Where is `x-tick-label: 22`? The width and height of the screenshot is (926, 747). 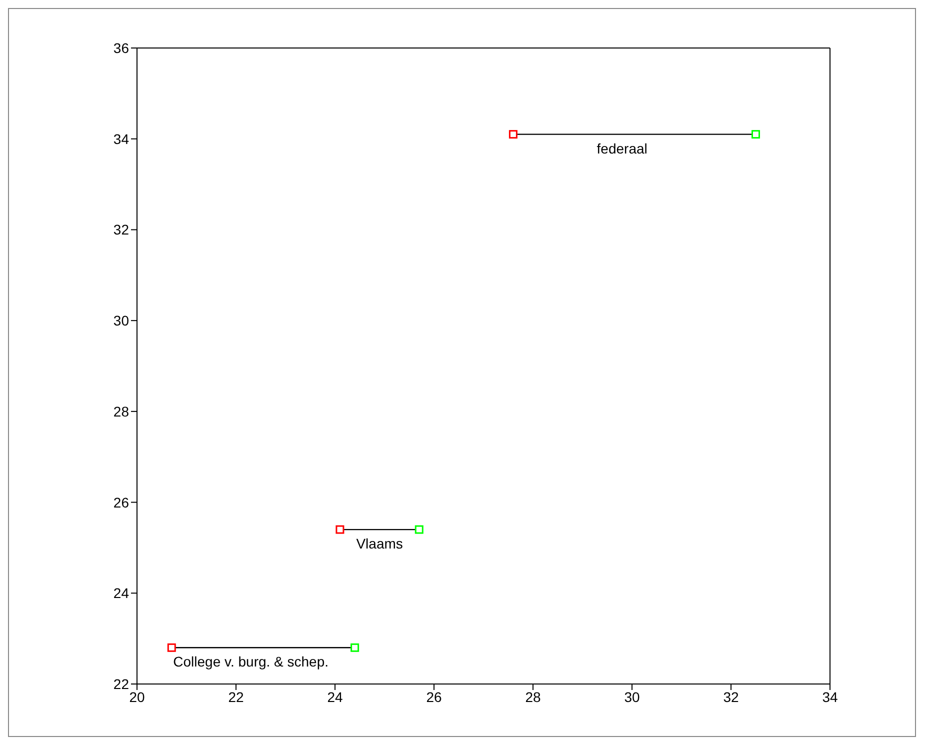 x-tick-label: 22 is located at coordinates (236, 696).